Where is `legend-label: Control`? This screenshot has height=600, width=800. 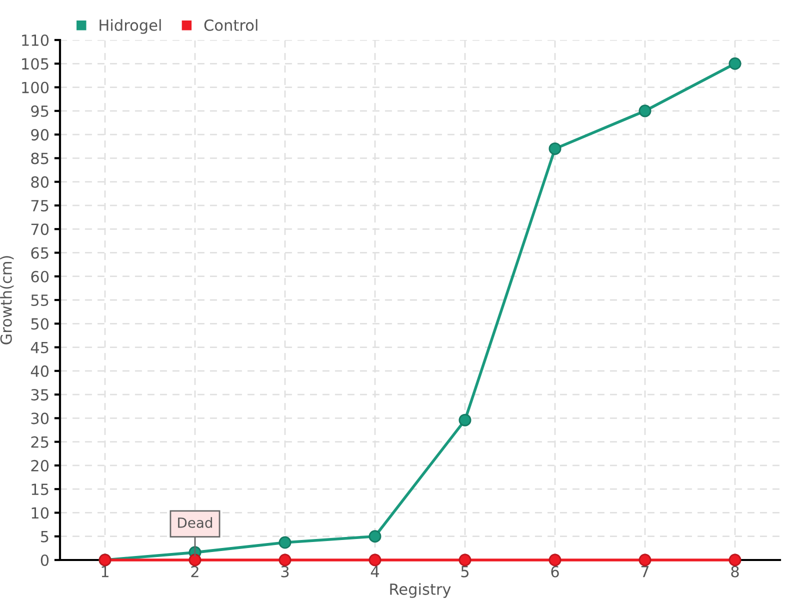 legend-label: Control is located at coordinates (231, 25).